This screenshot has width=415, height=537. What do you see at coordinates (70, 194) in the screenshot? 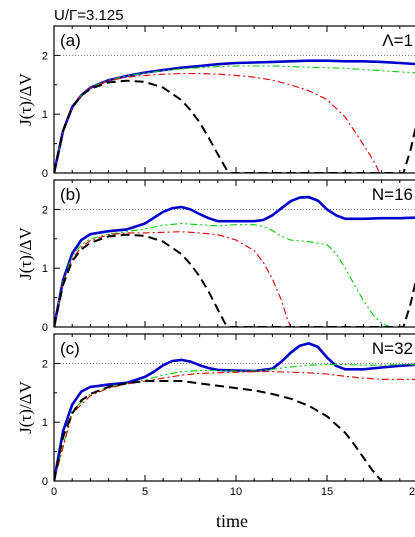
I see `panel-label: (b)` at bounding box center [70, 194].